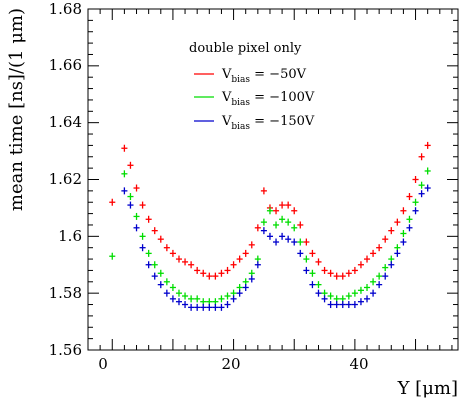 This screenshot has height=405, width=469. What do you see at coordinates (427, 388) in the screenshot?
I see `x-axis-title: Y [μm]` at bounding box center [427, 388].